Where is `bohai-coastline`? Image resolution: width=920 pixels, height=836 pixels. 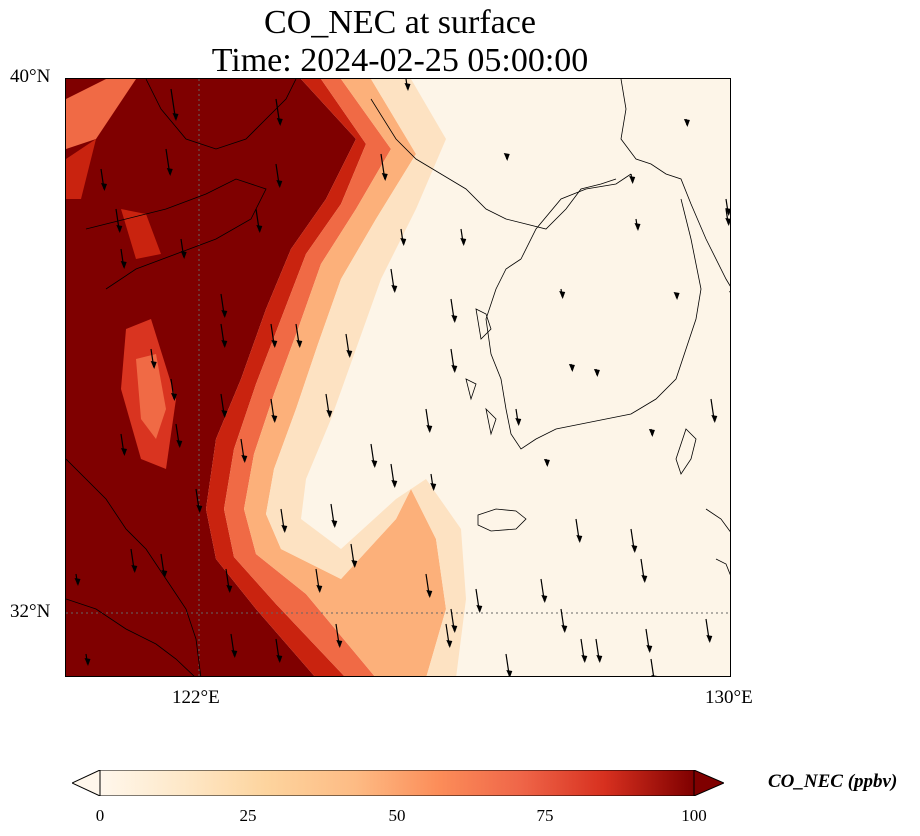 bohai-coastline is located at coordinates (221, 114).